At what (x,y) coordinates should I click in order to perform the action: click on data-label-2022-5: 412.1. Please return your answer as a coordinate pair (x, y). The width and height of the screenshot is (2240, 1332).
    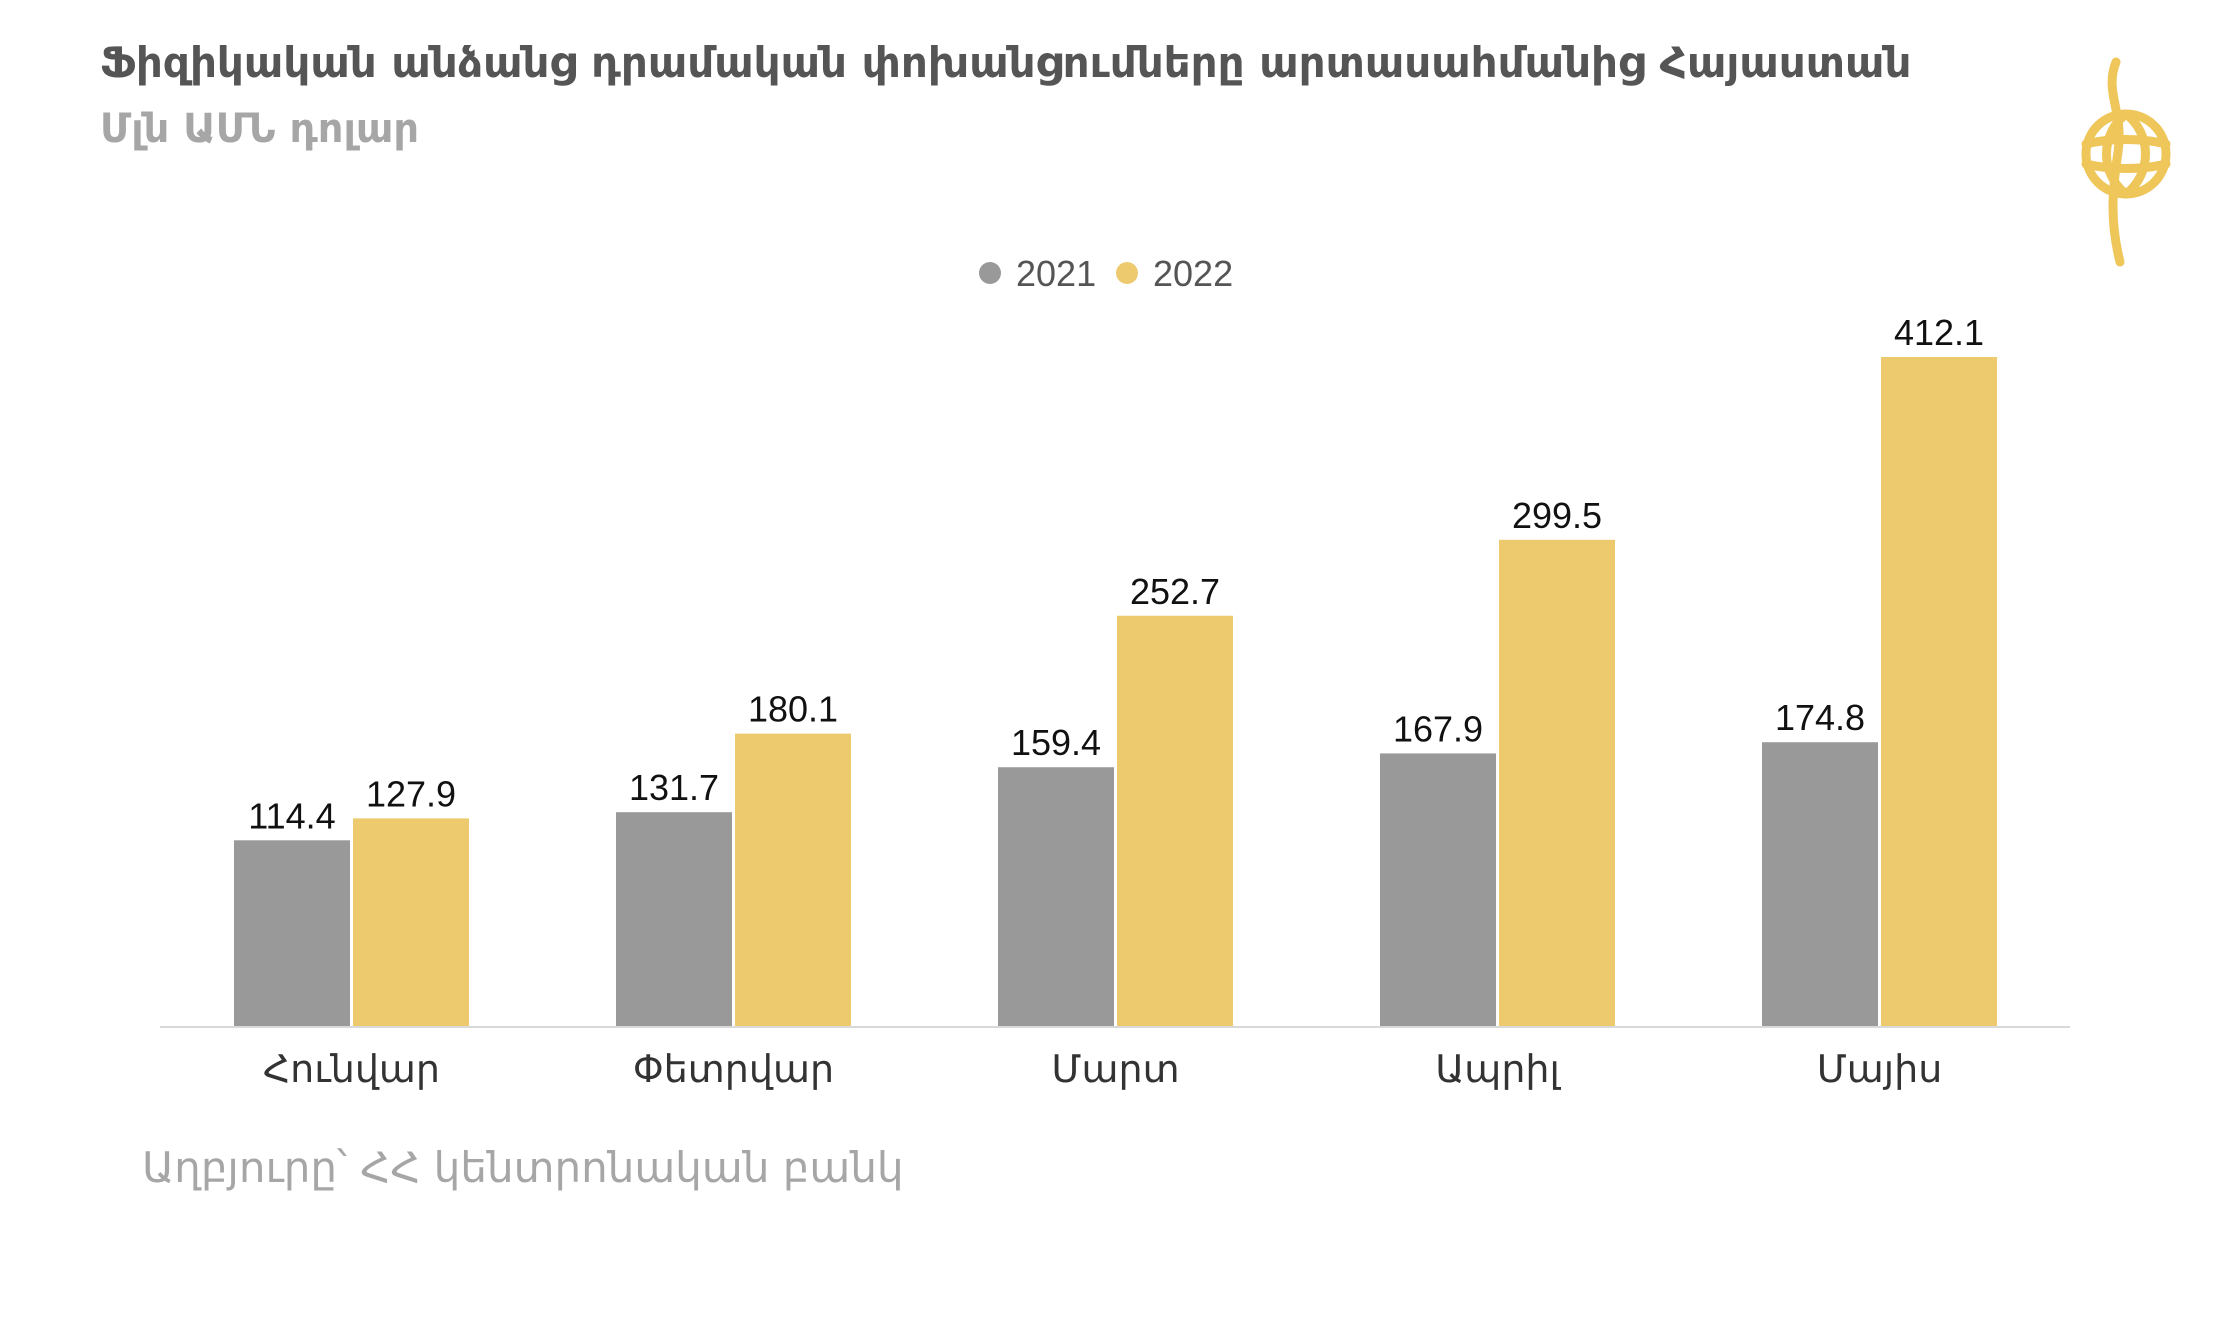
    Looking at the image, I should click on (1939, 332).